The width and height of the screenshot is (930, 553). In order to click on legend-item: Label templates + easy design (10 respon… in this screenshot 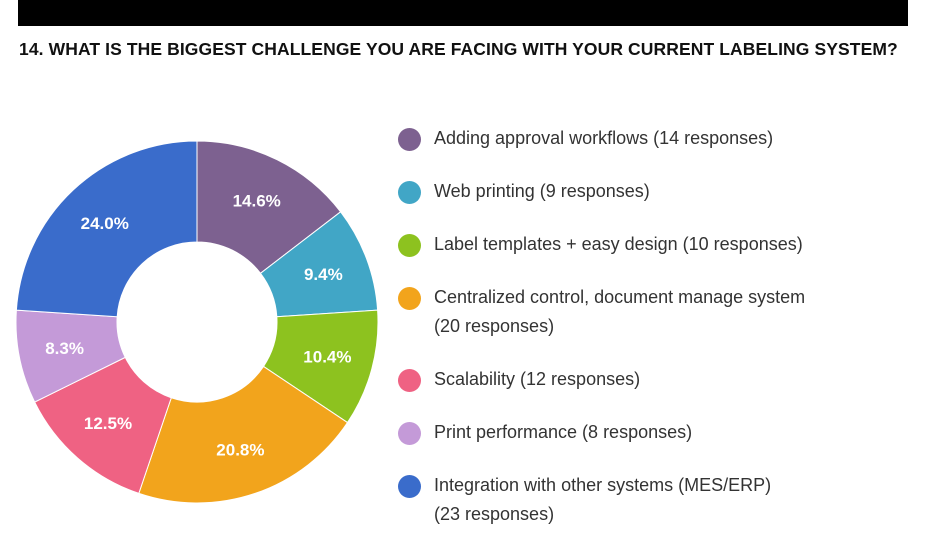, I will do `click(648, 244)`.